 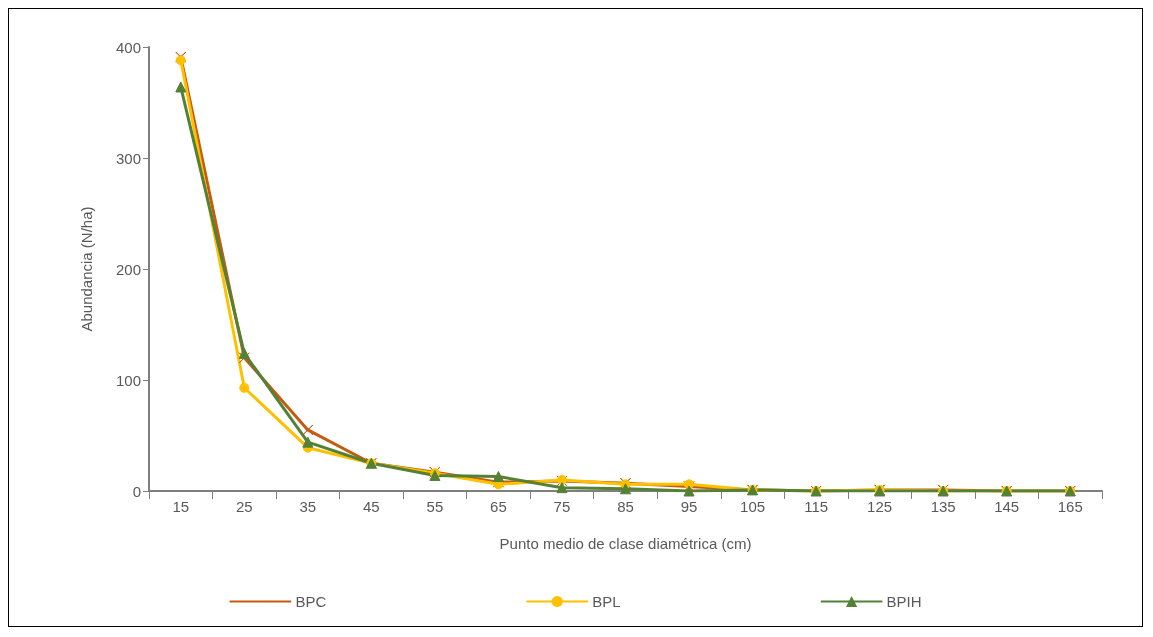 What do you see at coordinates (1007, 506) in the screenshot?
I see `x-tick-label: 145` at bounding box center [1007, 506].